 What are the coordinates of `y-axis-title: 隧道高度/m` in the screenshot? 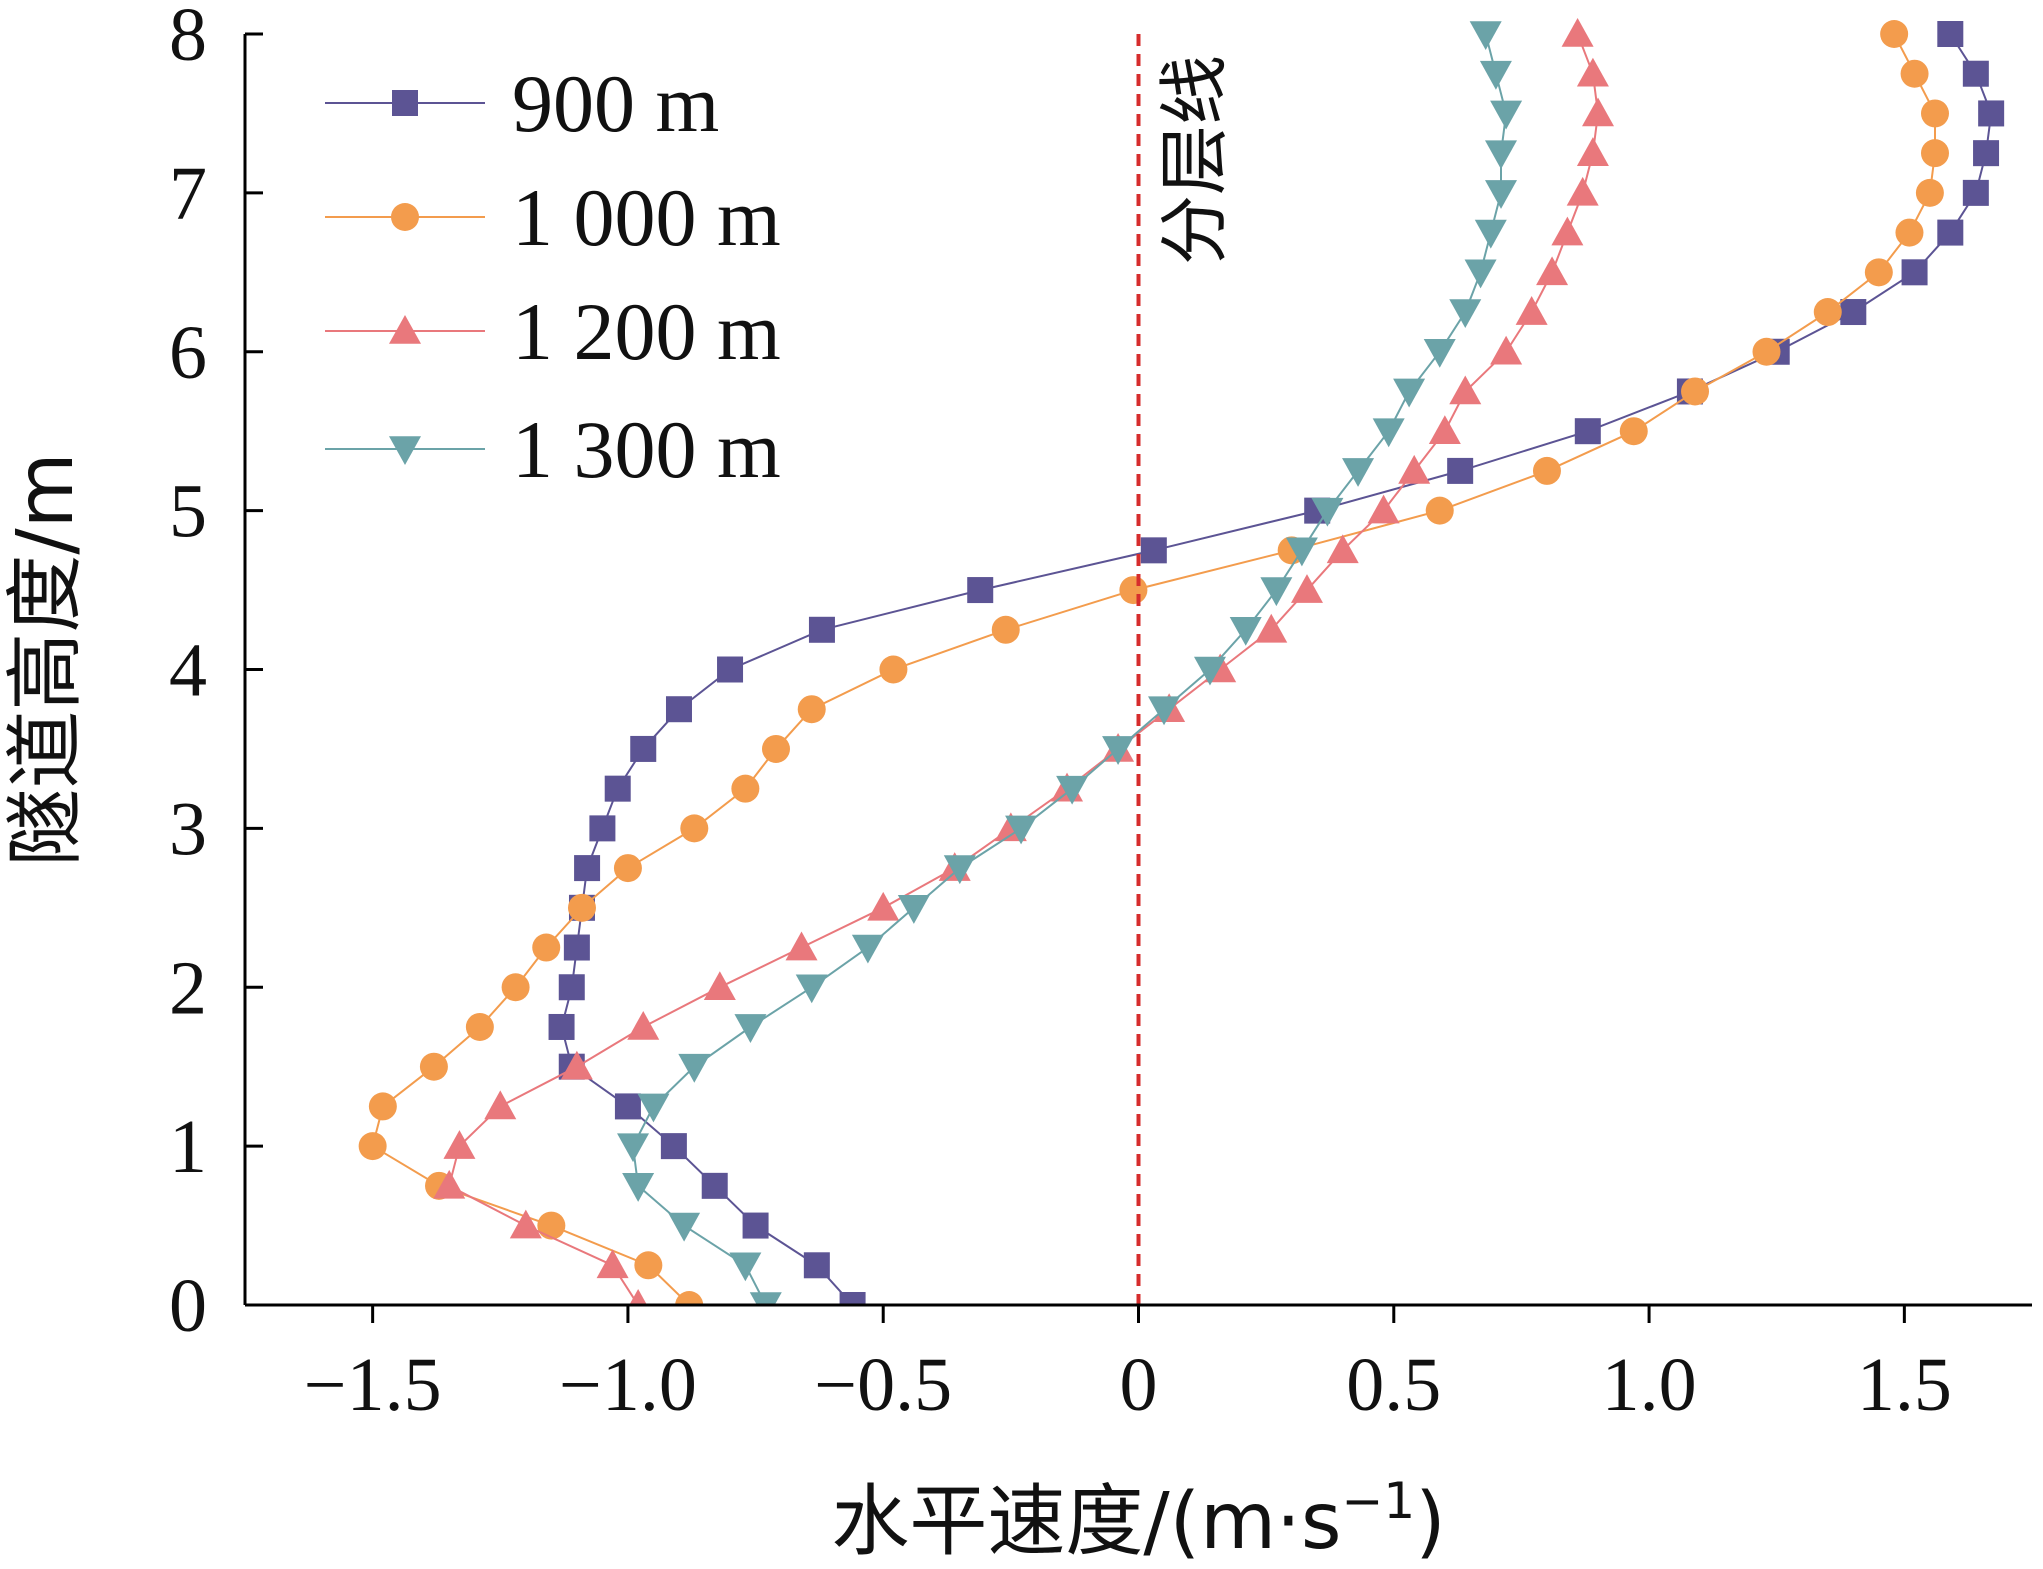 It's located at (46, 659).